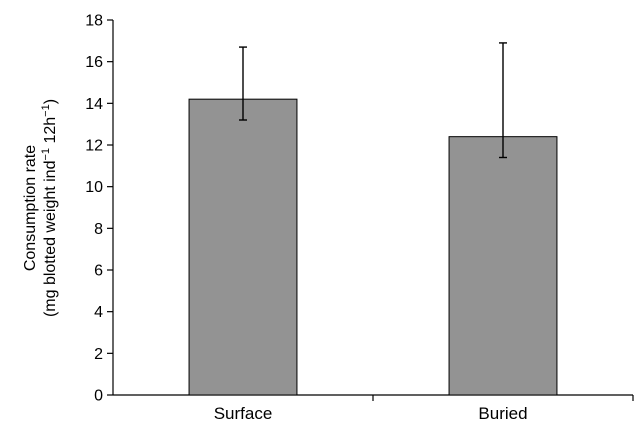  Describe the element at coordinates (99, 209) in the screenshot. I see `y-ticks: 0 2 4 6 8 10 12 14 16 18` at that location.